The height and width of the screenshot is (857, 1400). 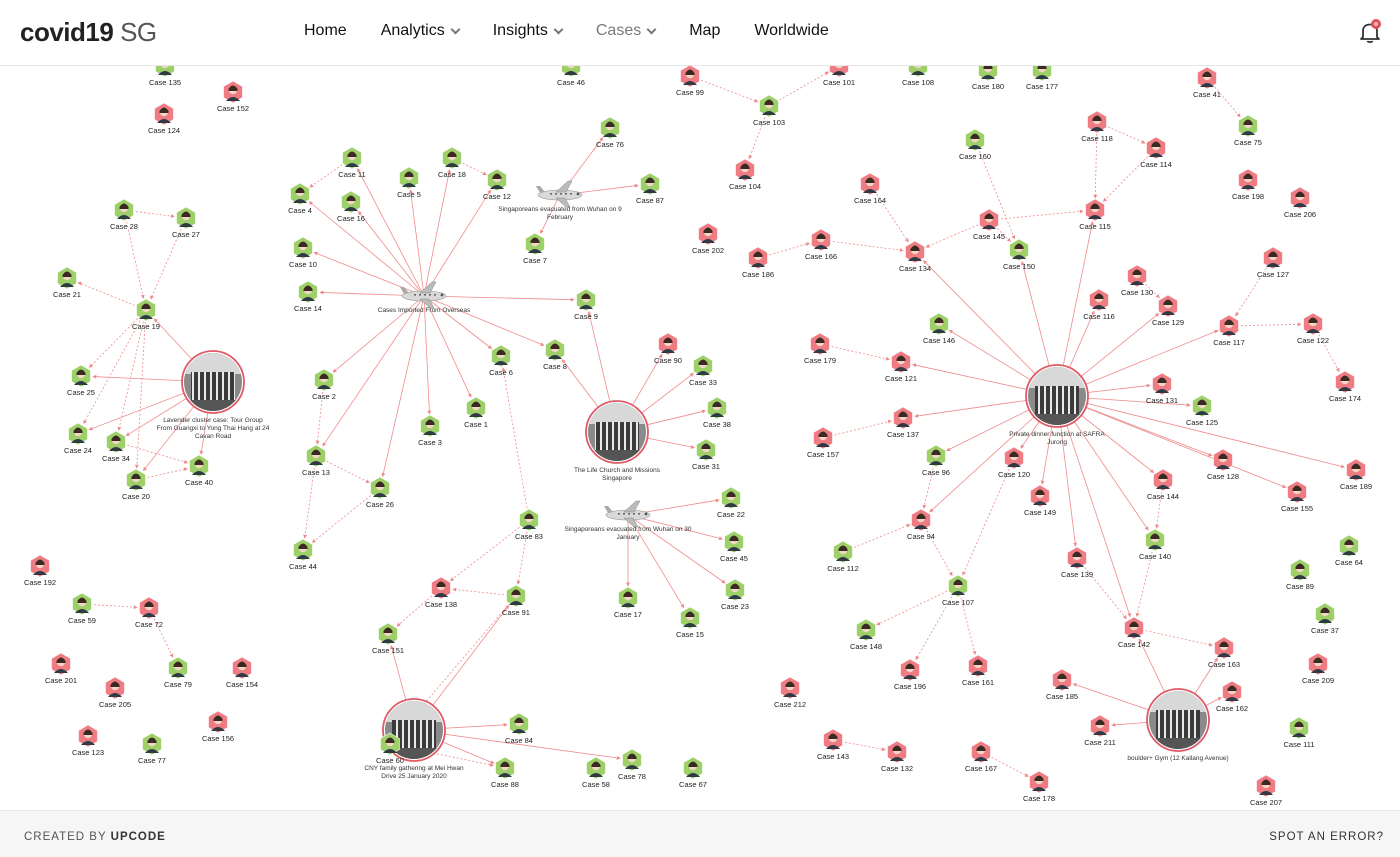 What do you see at coordinates (441, 592) in the screenshot?
I see `case-node: Case 138` at bounding box center [441, 592].